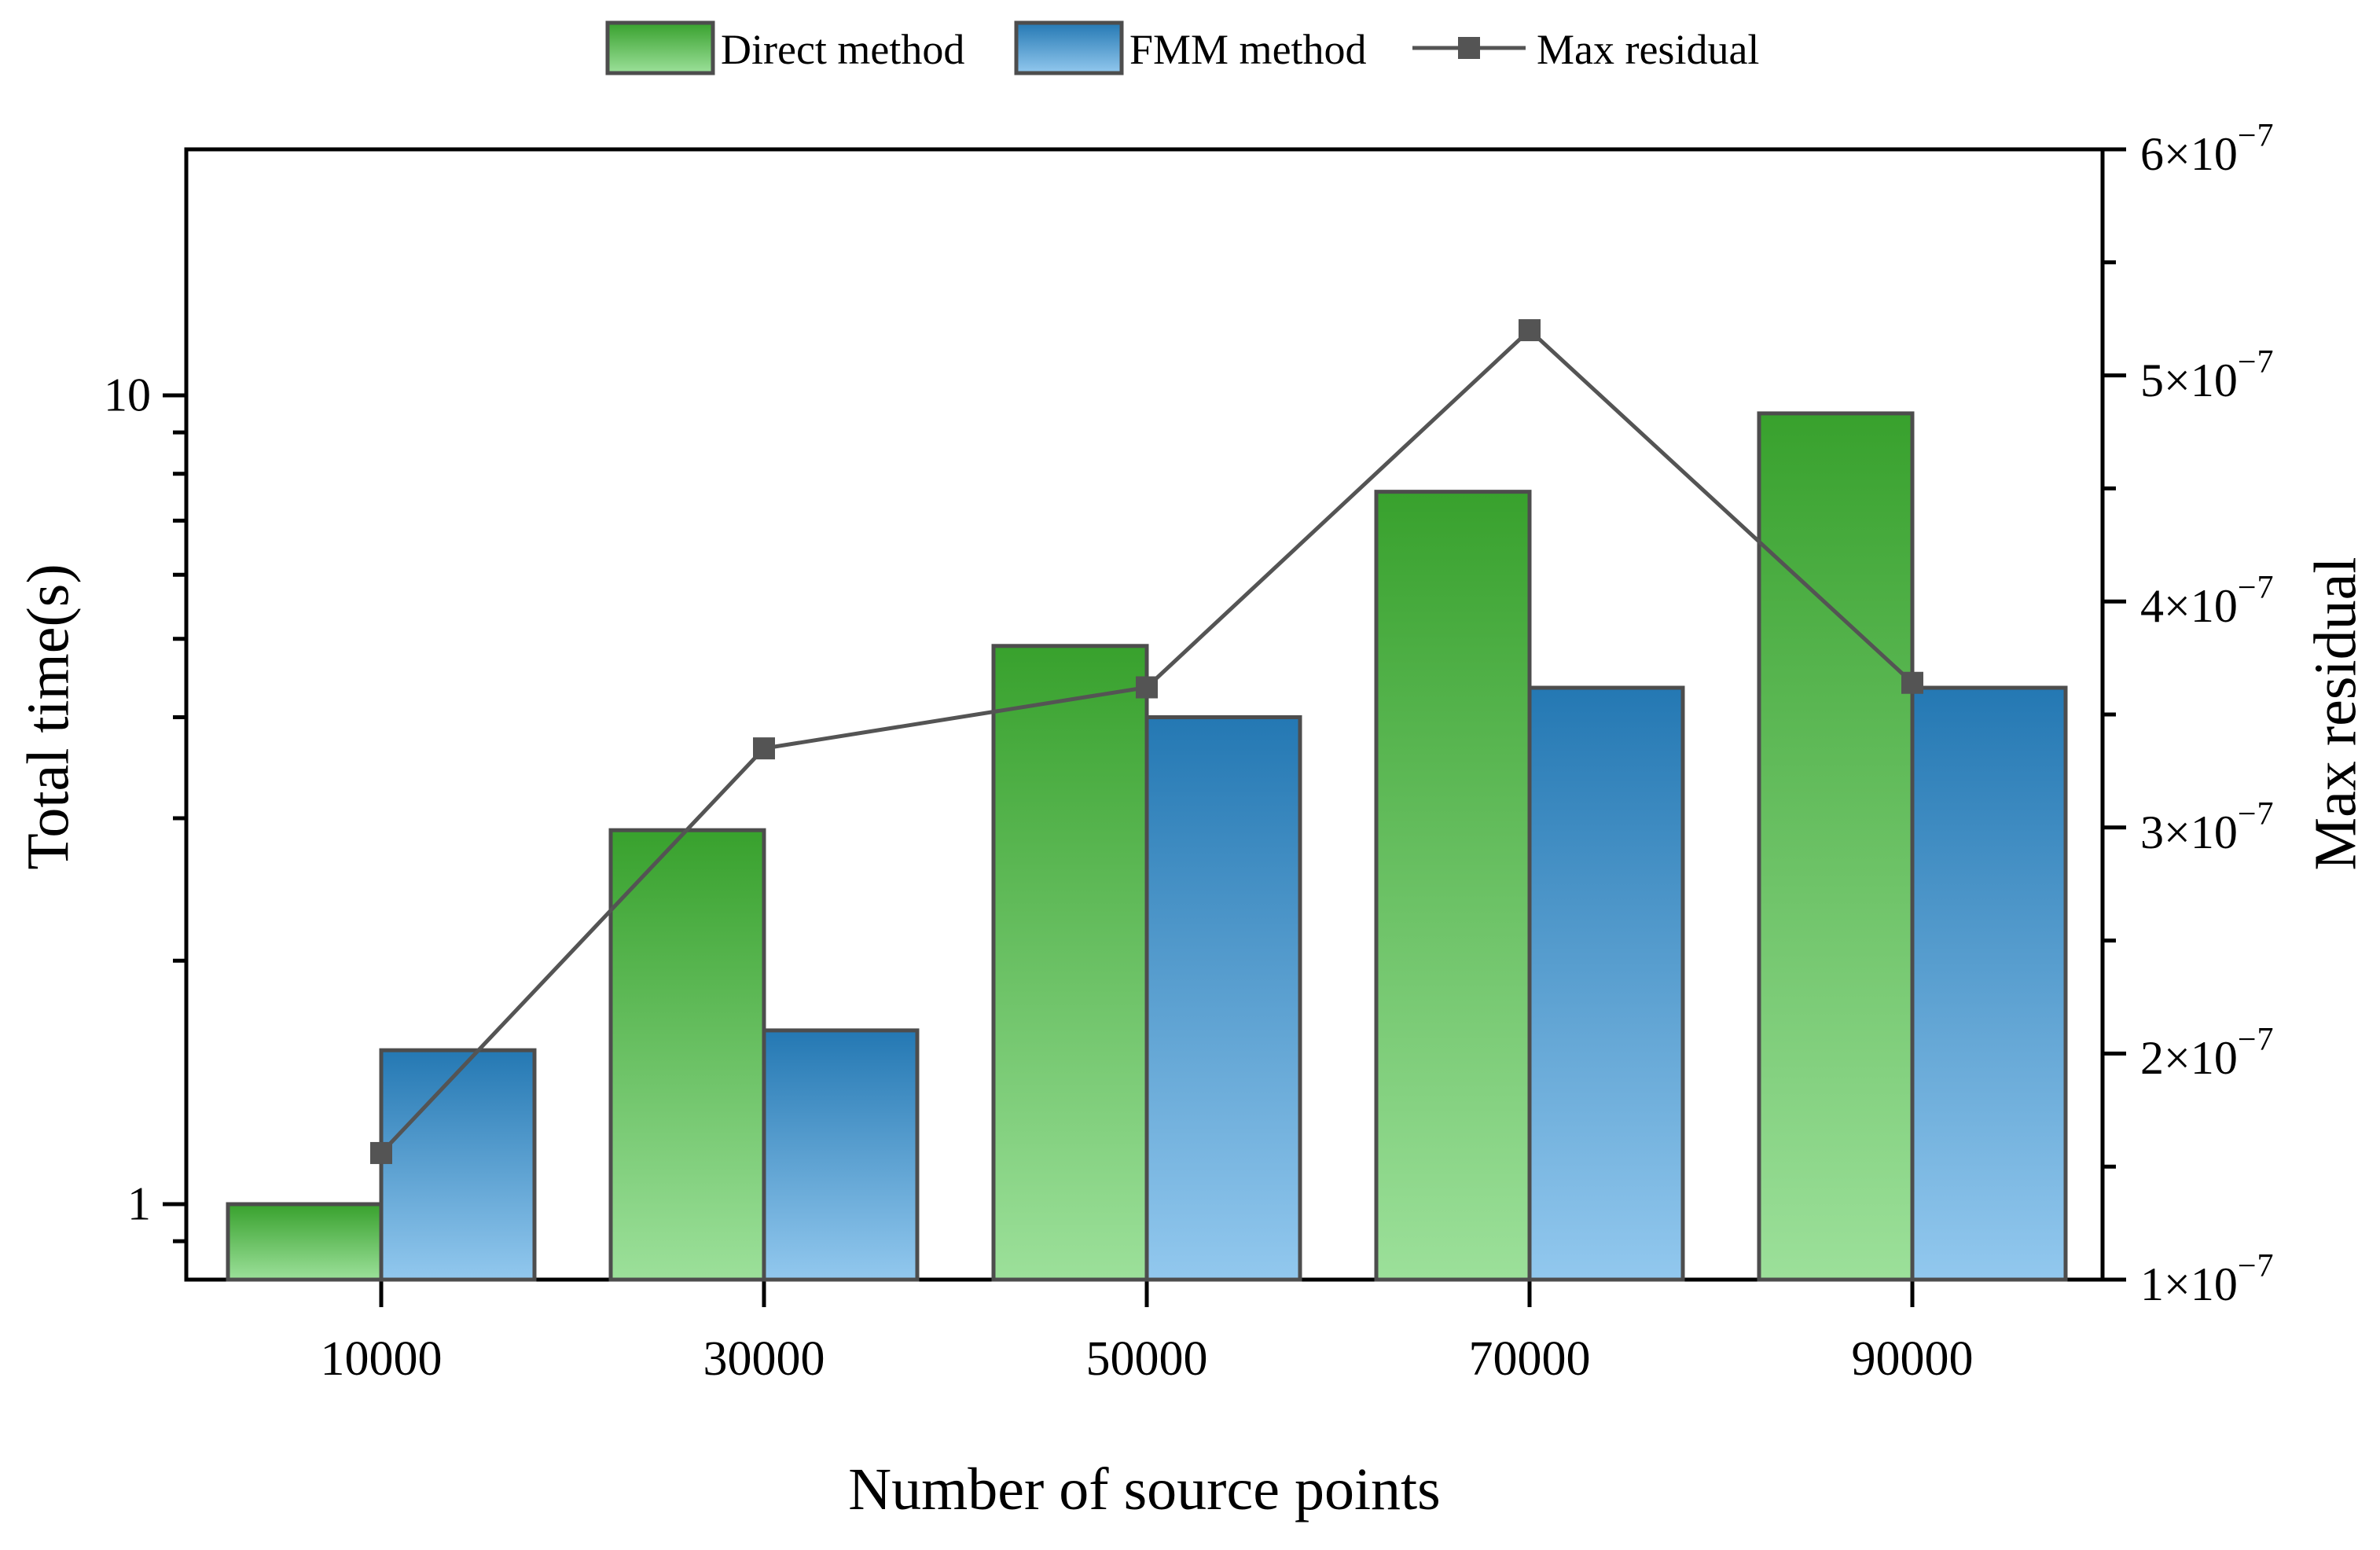 Image resolution: width=2380 pixels, height=1550 pixels. Describe the element at coordinates (2207, 826) in the screenshot. I see `right-tick-label: 3×10⁻⁷` at that location.